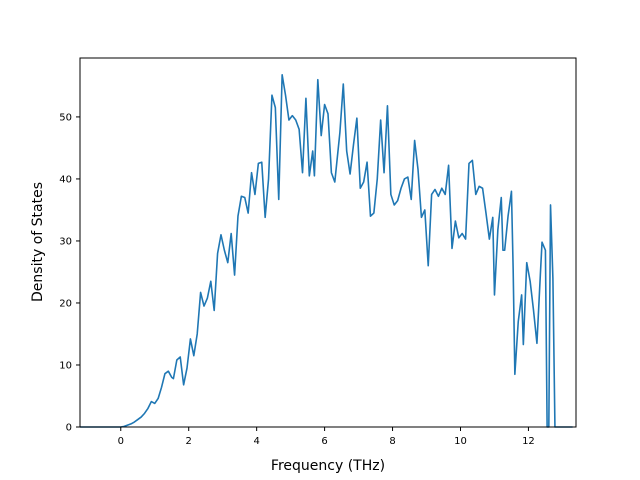  What do you see at coordinates (189, 441) in the screenshot?
I see `x-tick-label: 2` at bounding box center [189, 441].